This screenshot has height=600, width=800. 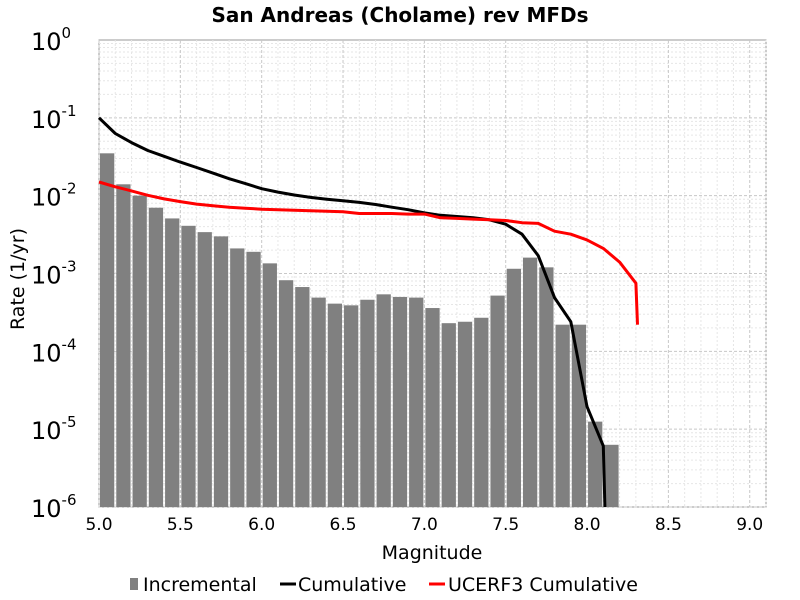 I want to click on legend: Incremental Cumulative UCERF3 Cumulative, so click(x=384, y=585).